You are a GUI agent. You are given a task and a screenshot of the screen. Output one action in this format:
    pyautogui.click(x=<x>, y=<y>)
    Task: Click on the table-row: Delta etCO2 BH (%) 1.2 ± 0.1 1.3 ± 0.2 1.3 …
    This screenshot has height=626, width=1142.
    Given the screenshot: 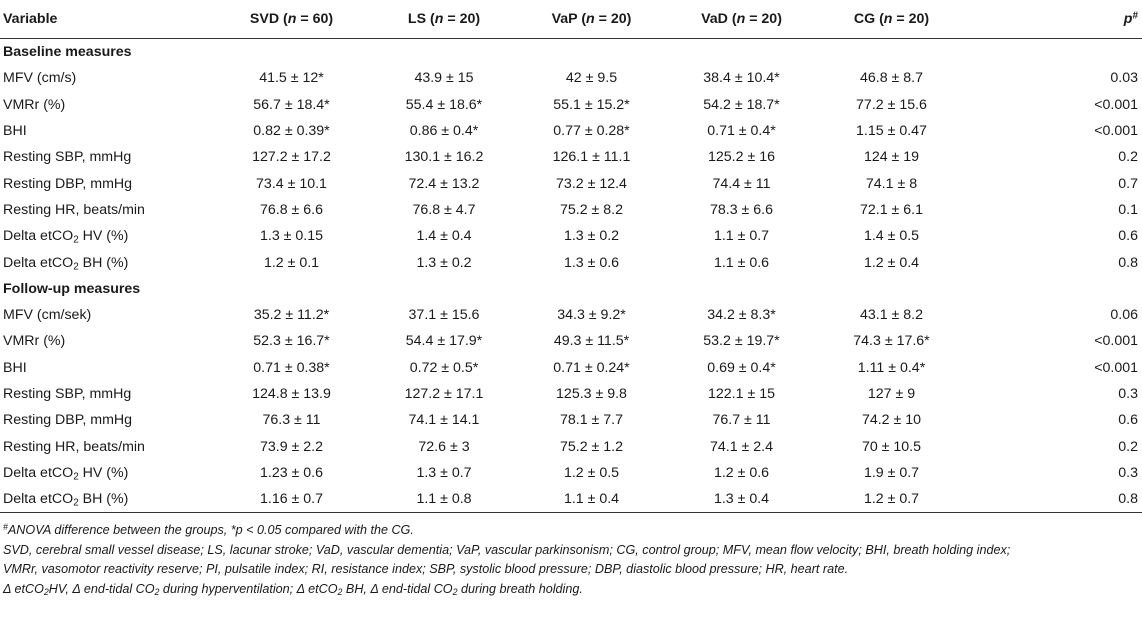 What is the action you would take?
    pyautogui.click(x=571, y=262)
    